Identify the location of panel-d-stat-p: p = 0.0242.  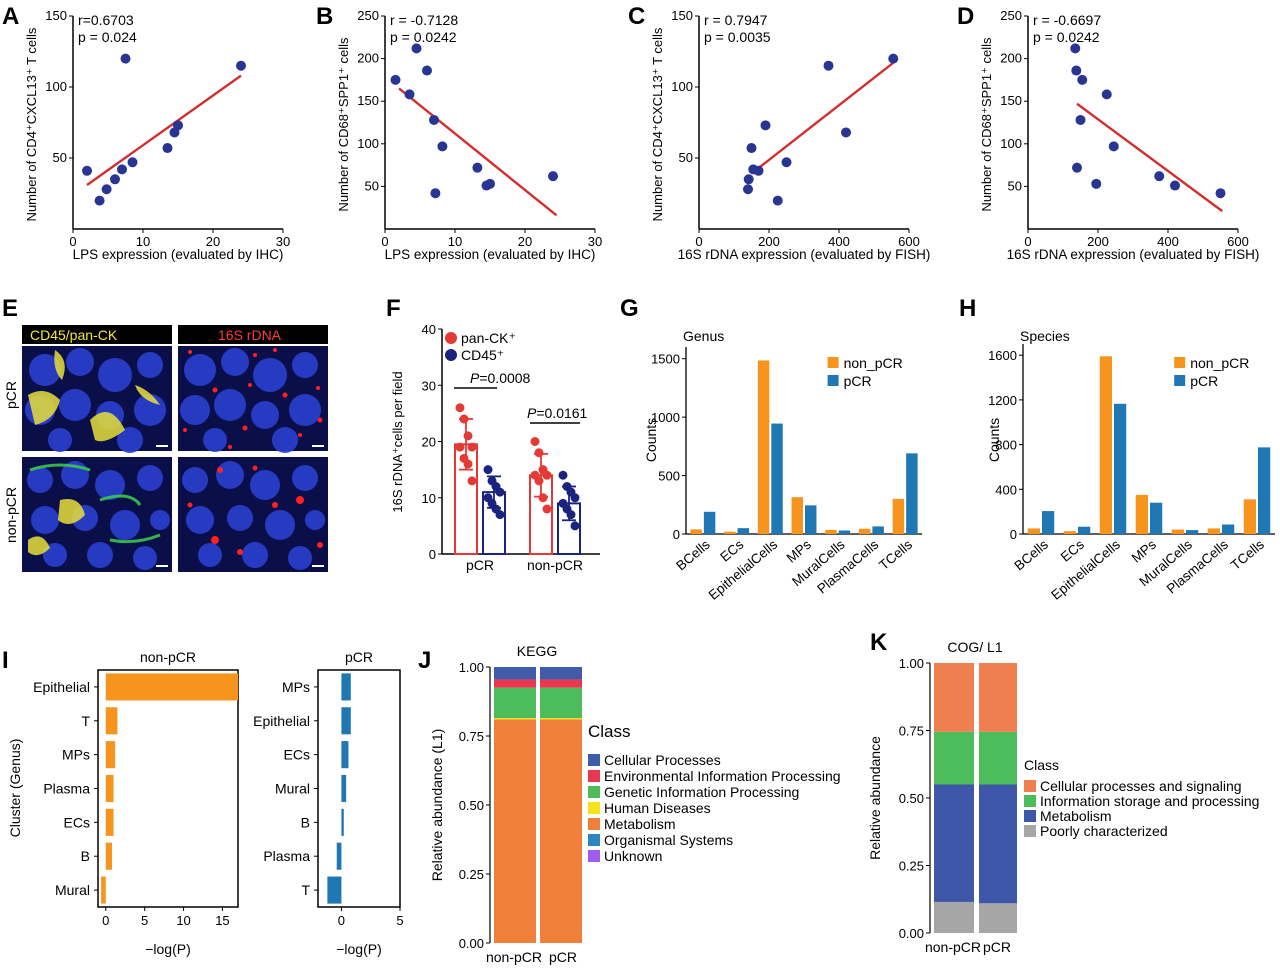
(1066, 37).